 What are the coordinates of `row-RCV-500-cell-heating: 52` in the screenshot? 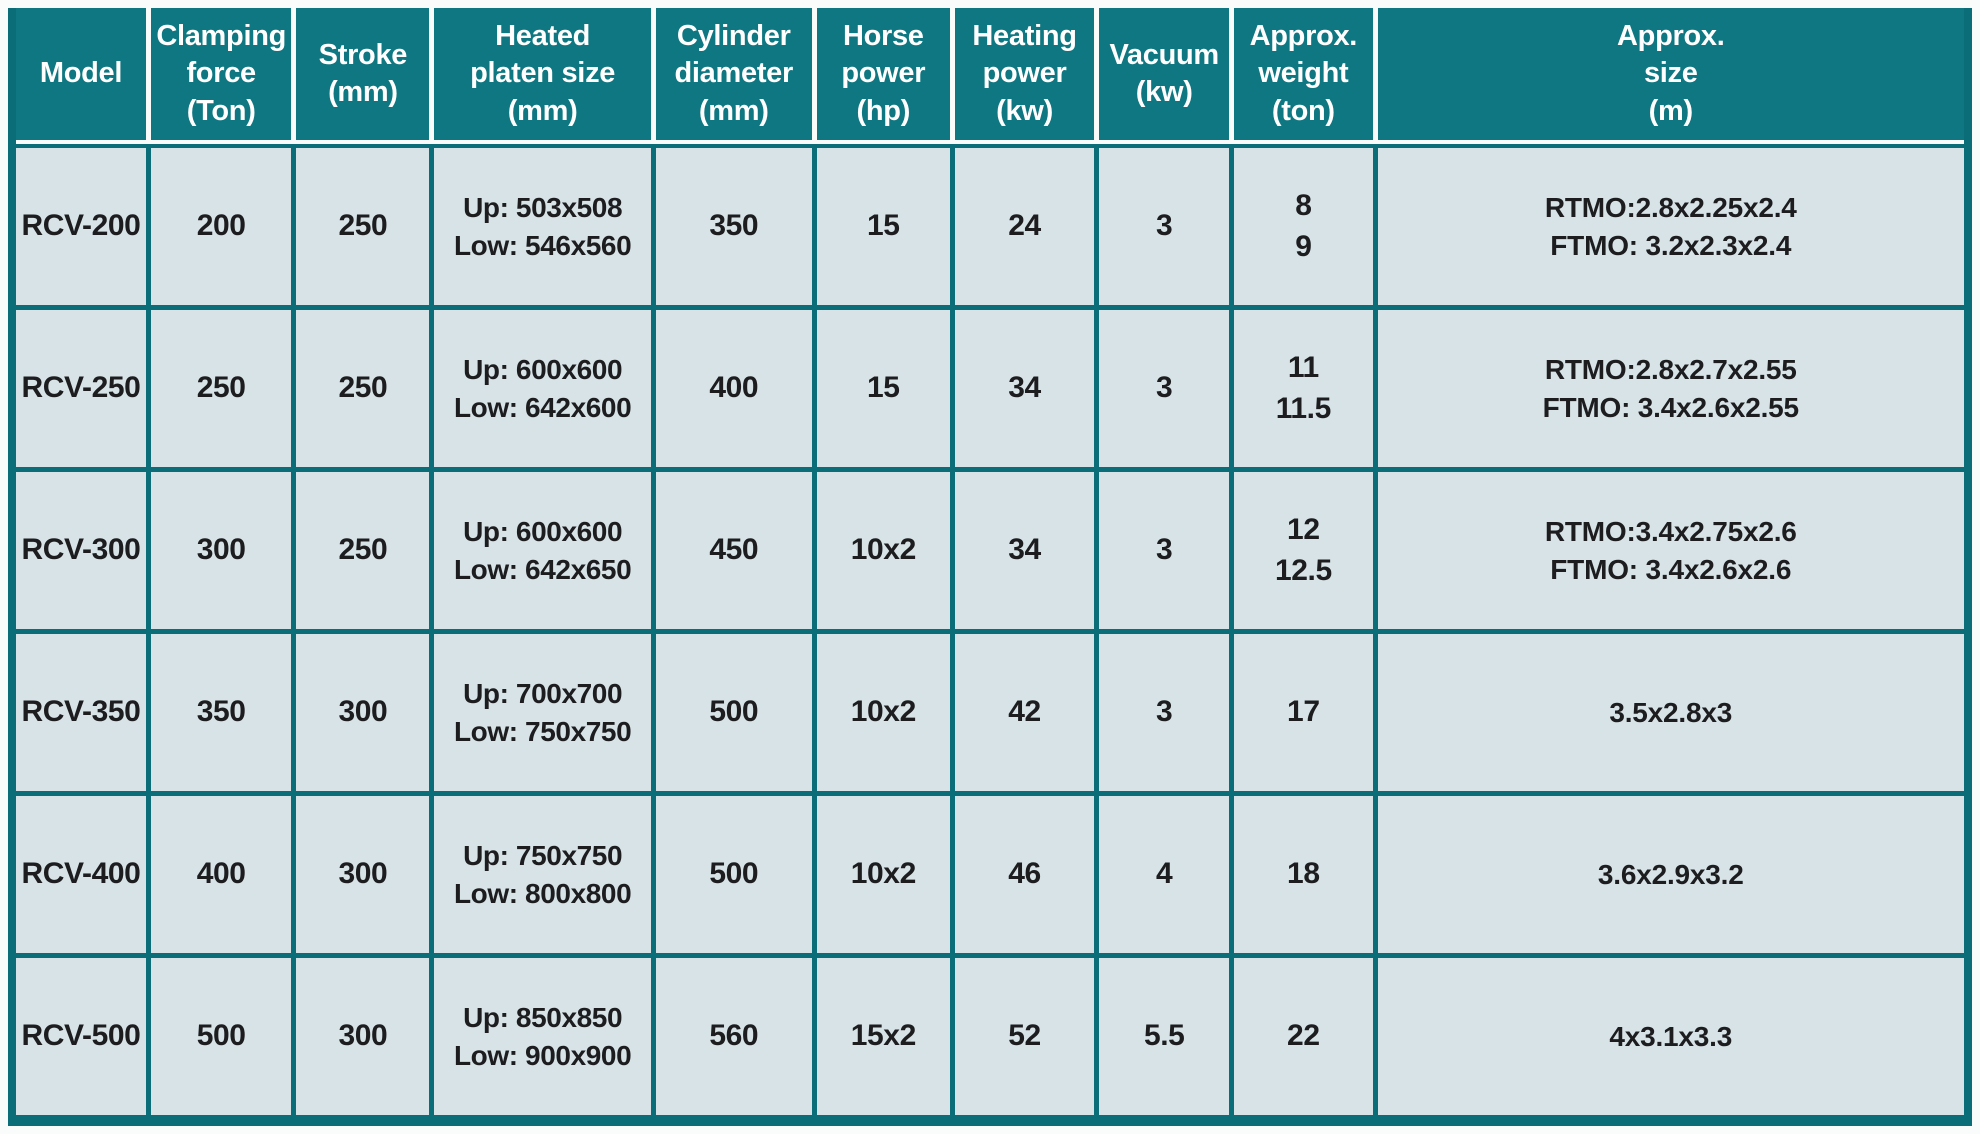 It's located at (1024, 1036).